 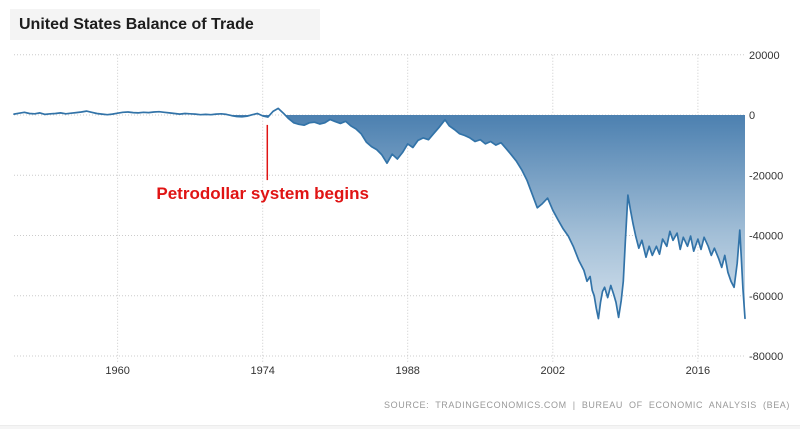 What do you see at coordinates (766, 237) in the screenshot?
I see `y-axis-label: -40000` at bounding box center [766, 237].